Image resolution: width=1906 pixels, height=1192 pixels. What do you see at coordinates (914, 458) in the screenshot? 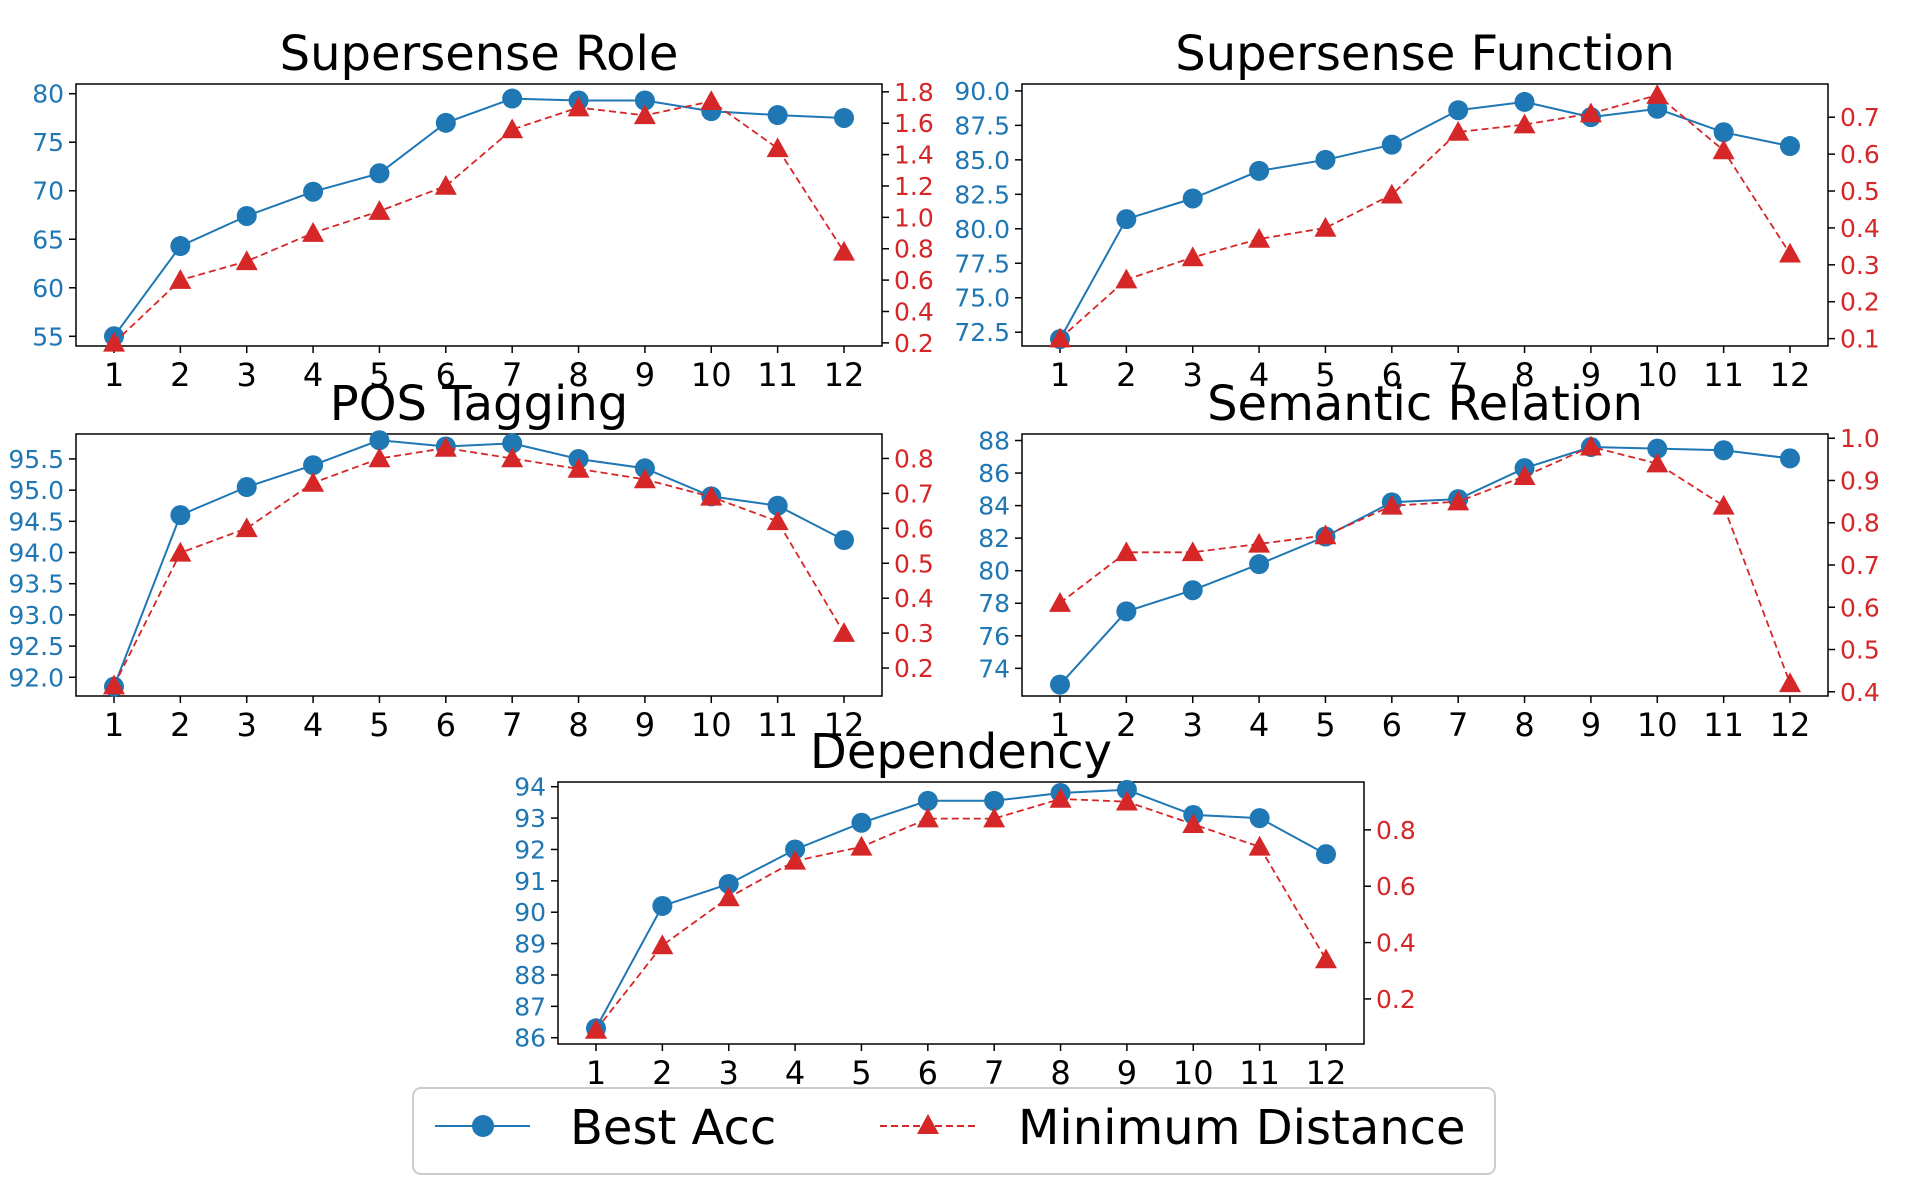
I see `y-right-tick-label: 0.8` at bounding box center [914, 458].